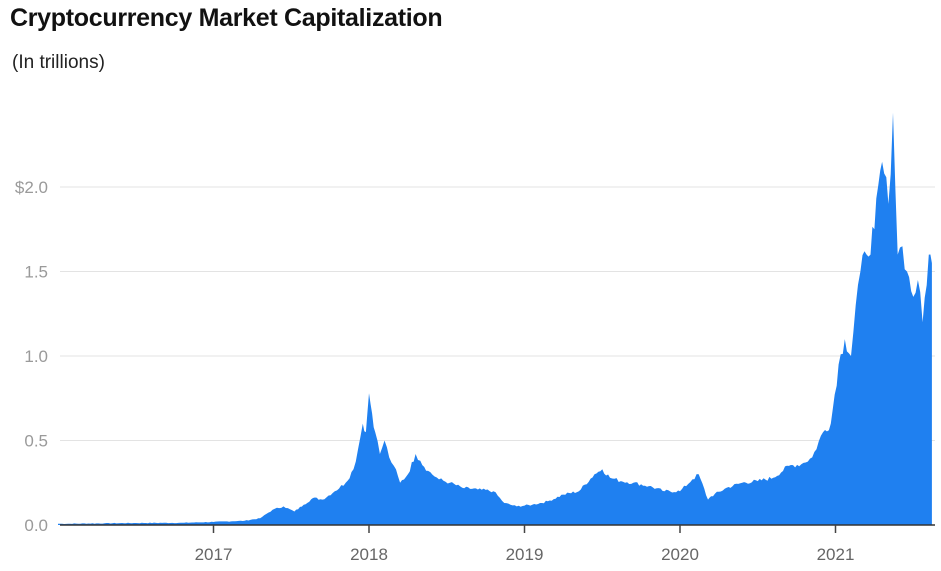  Describe the element at coordinates (836, 554) in the screenshot. I see `x-tick-label: 2021` at that location.